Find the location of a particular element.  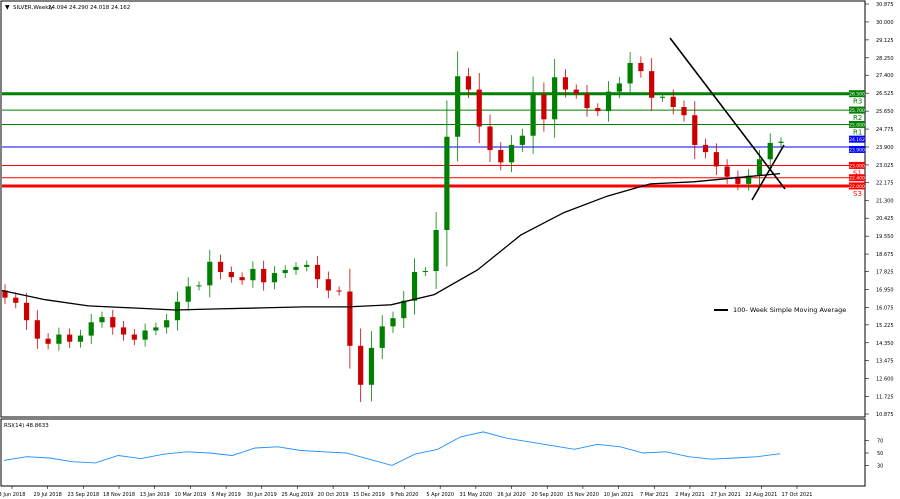

price-tick-label: 17.825 is located at coordinates (885, 273).